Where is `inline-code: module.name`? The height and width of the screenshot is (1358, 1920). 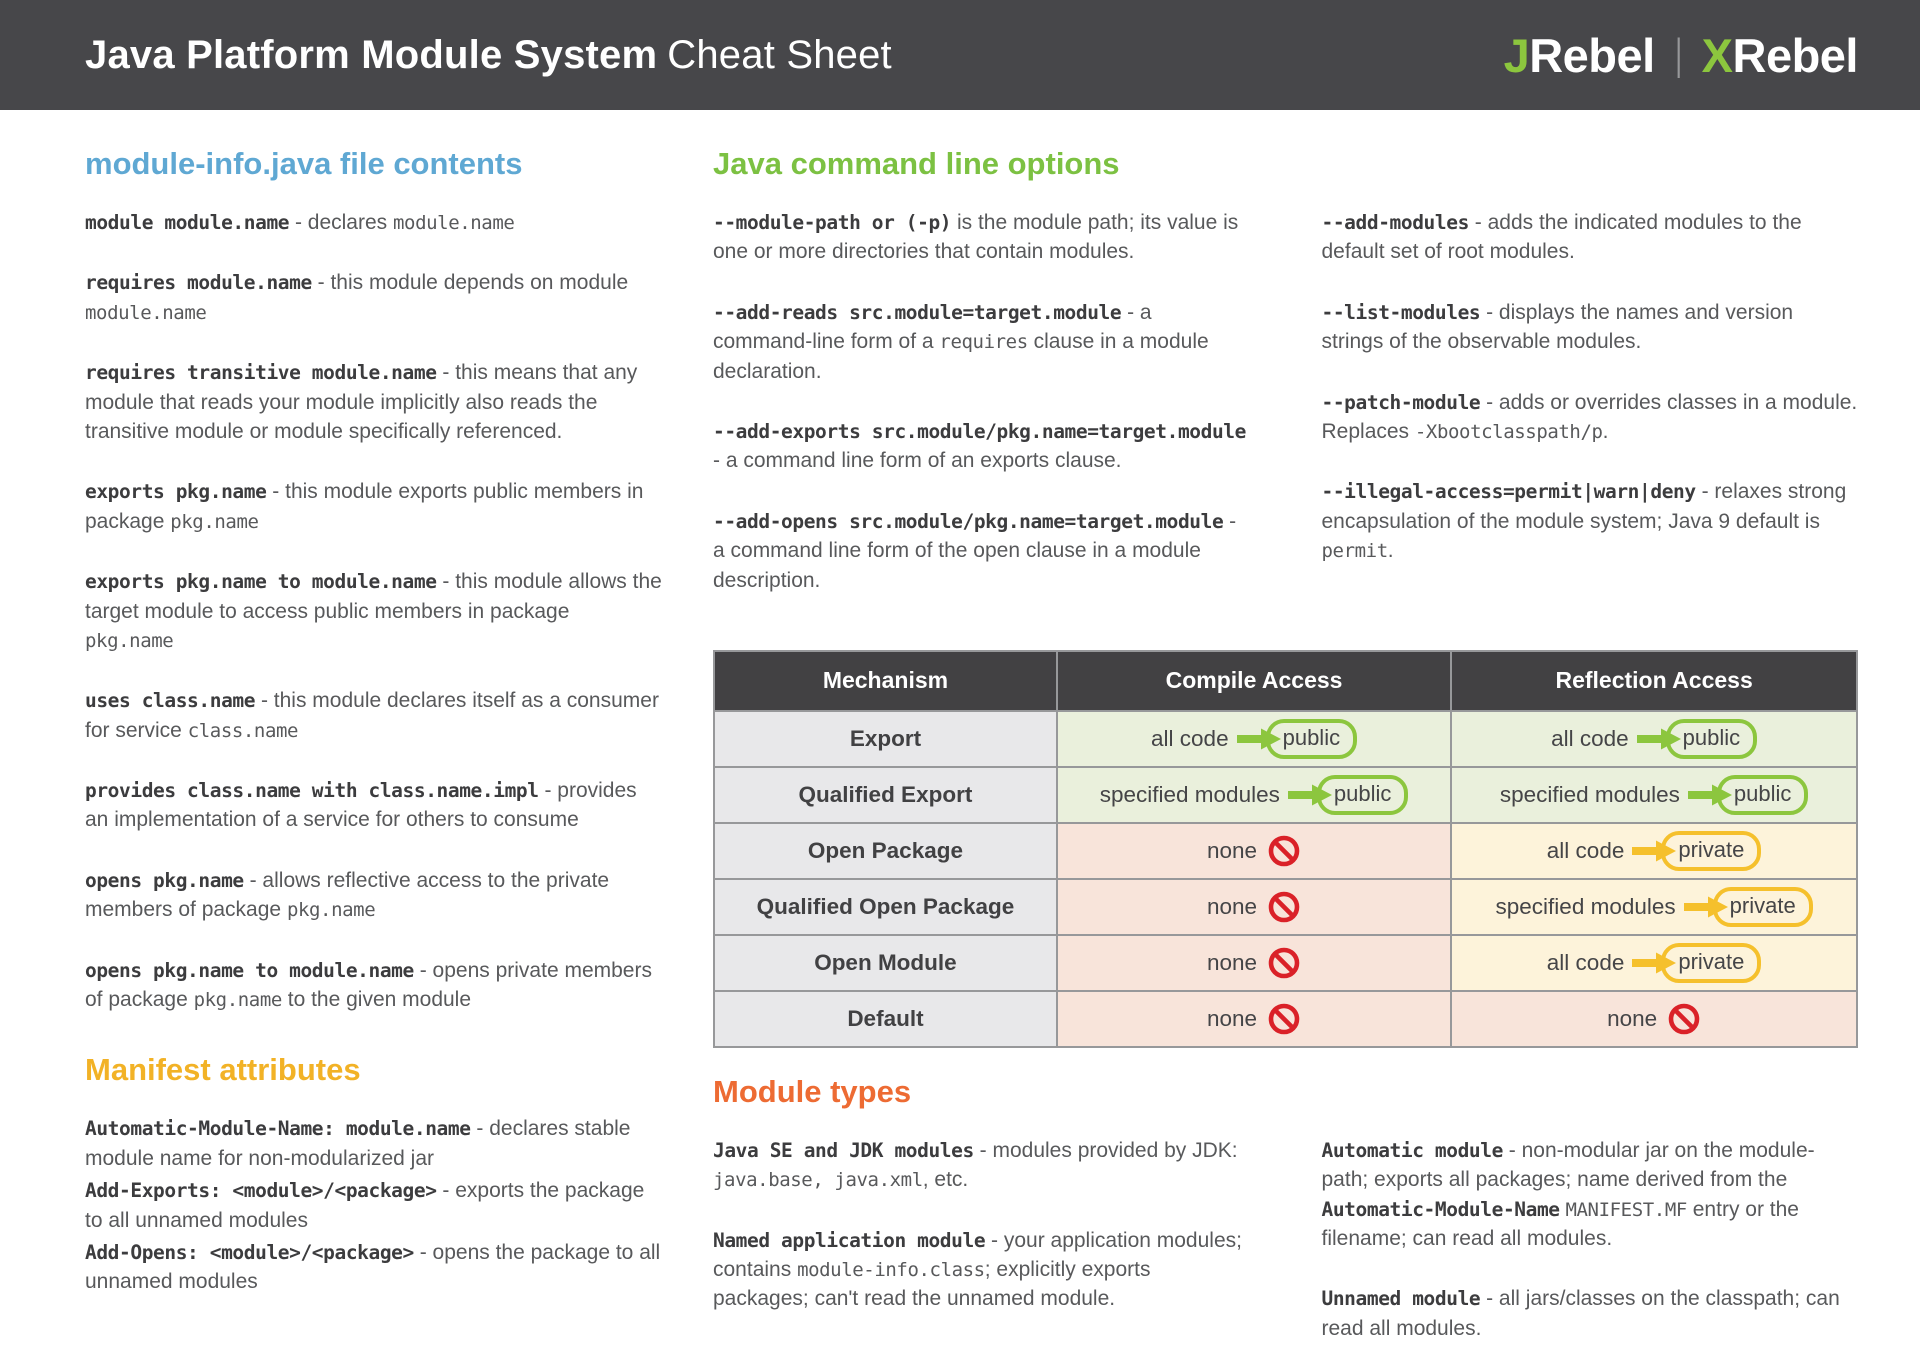 inline-code: module.name is located at coordinates (146, 312).